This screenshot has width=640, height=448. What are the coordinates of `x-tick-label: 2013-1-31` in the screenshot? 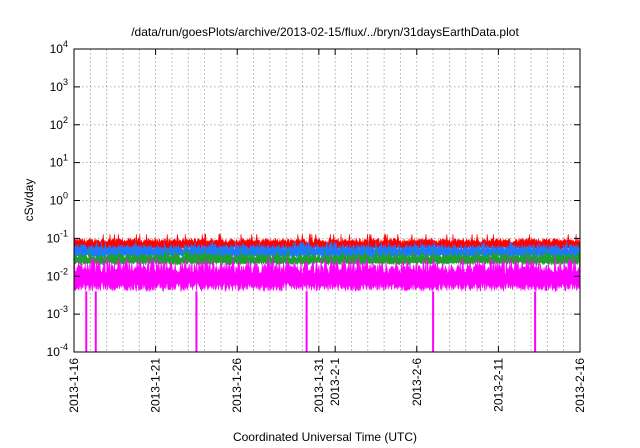 It's located at (319, 385).